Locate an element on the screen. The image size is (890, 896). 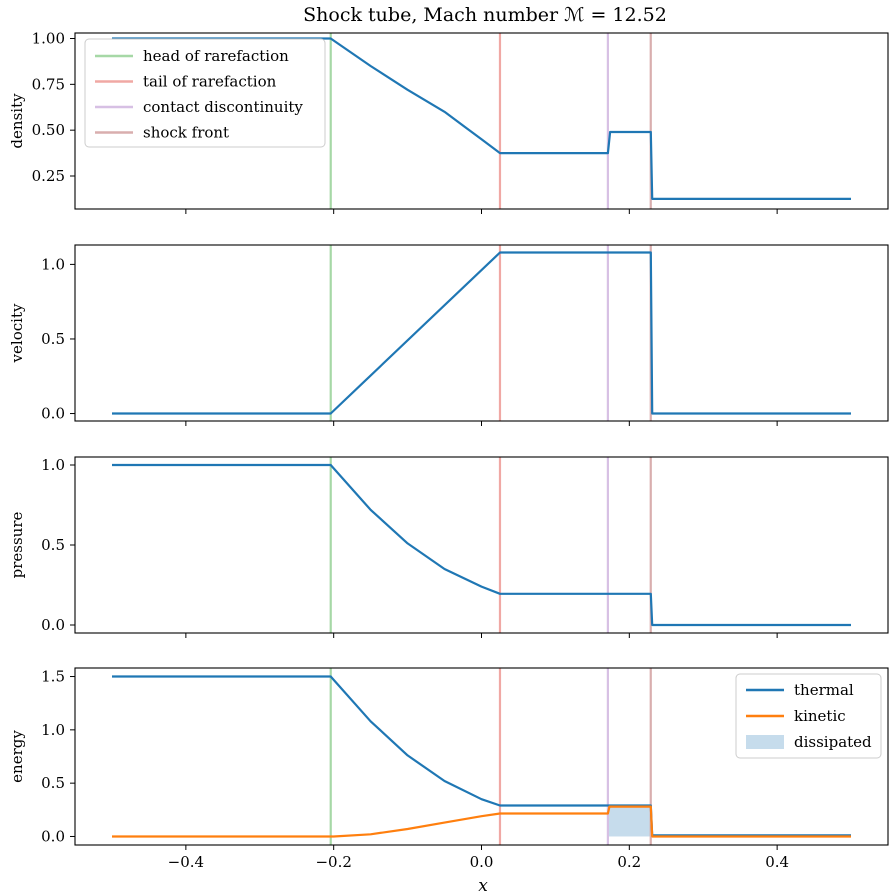
y-tick-label: 0.75 is located at coordinates (48, 84).